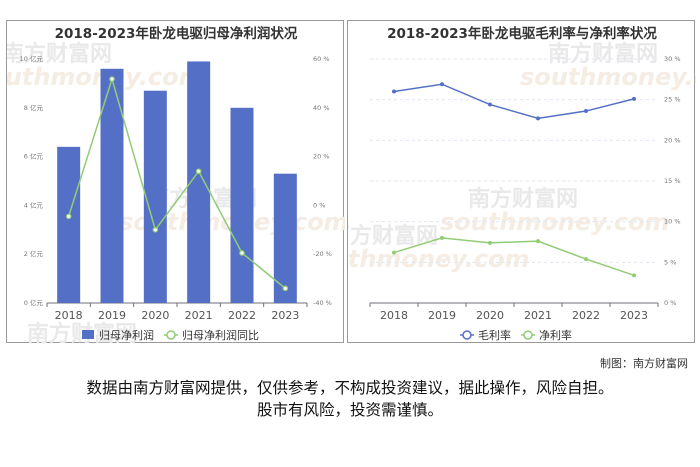 Image resolution: width=700 pixels, height=467 pixels. I want to click on y-right-tick-label: 25 %, so click(672, 100).